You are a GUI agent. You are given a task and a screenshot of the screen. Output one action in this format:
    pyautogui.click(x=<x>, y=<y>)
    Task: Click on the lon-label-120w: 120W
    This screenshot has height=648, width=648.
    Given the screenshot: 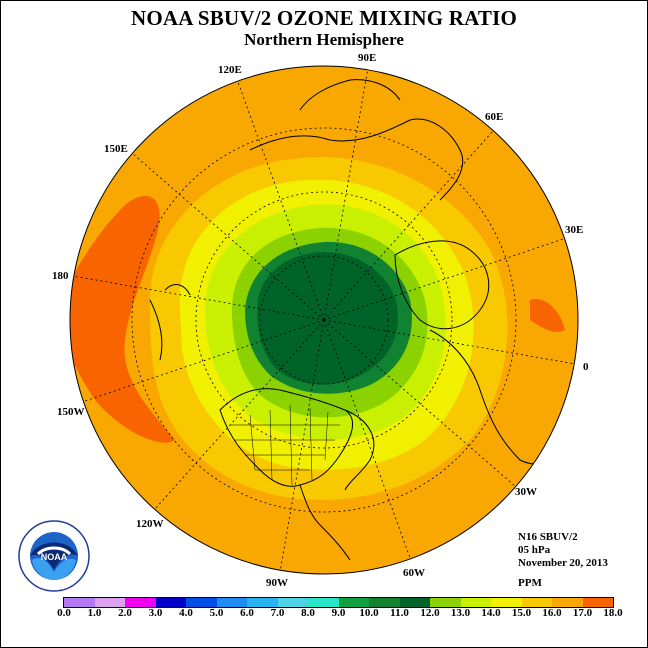 What is the action you would take?
    pyautogui.click(x=150, y=524)
    